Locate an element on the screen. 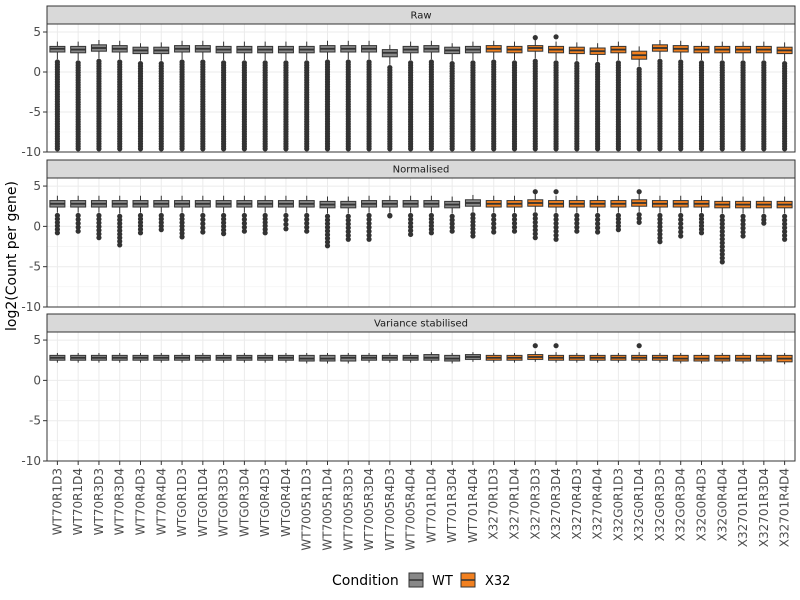 The width and height of the screenshot is (800, 600). x-tick-label: X3270R4D4 is located at coordinates (598, 504).